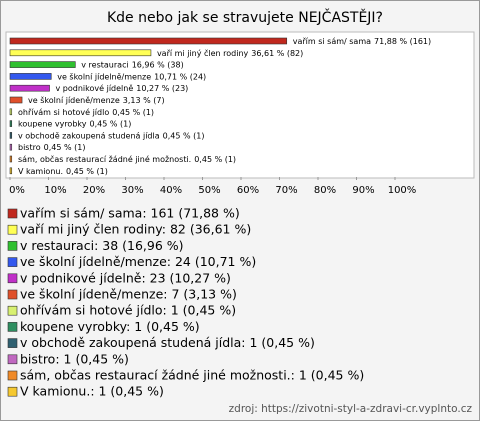  Describe the element at coordinates (29, 147) in the screenshot. I see `category-label: bistro` at that location.